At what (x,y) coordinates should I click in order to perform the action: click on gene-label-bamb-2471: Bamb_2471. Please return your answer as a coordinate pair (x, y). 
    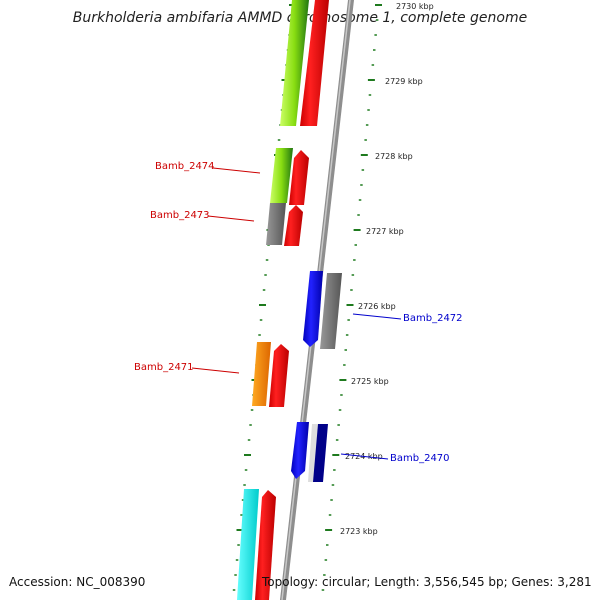
    Looking at the image, I should click on (164, 367).